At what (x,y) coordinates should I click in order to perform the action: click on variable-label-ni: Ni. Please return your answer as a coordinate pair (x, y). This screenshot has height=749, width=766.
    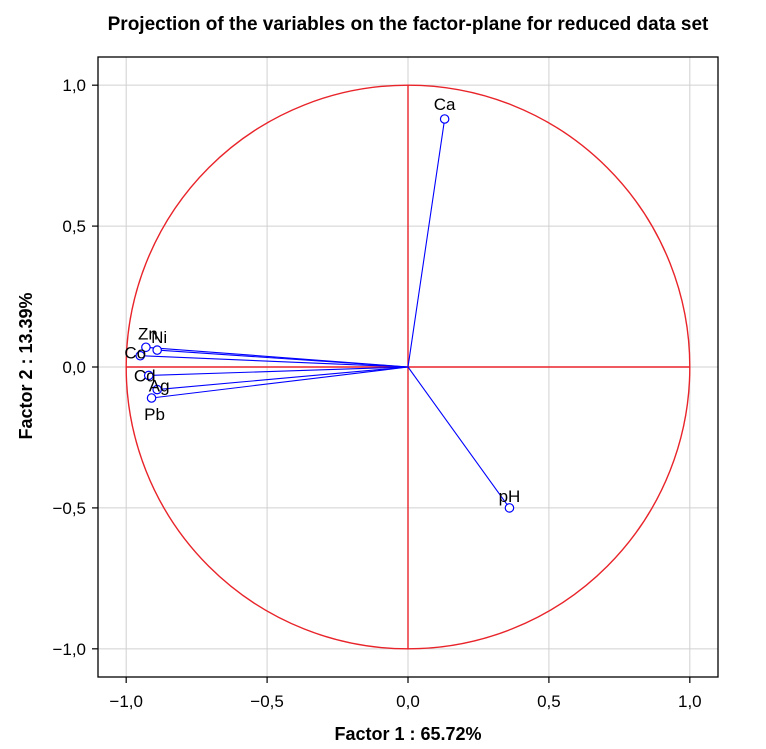
    Looking at the image, I should click on (159, 337).